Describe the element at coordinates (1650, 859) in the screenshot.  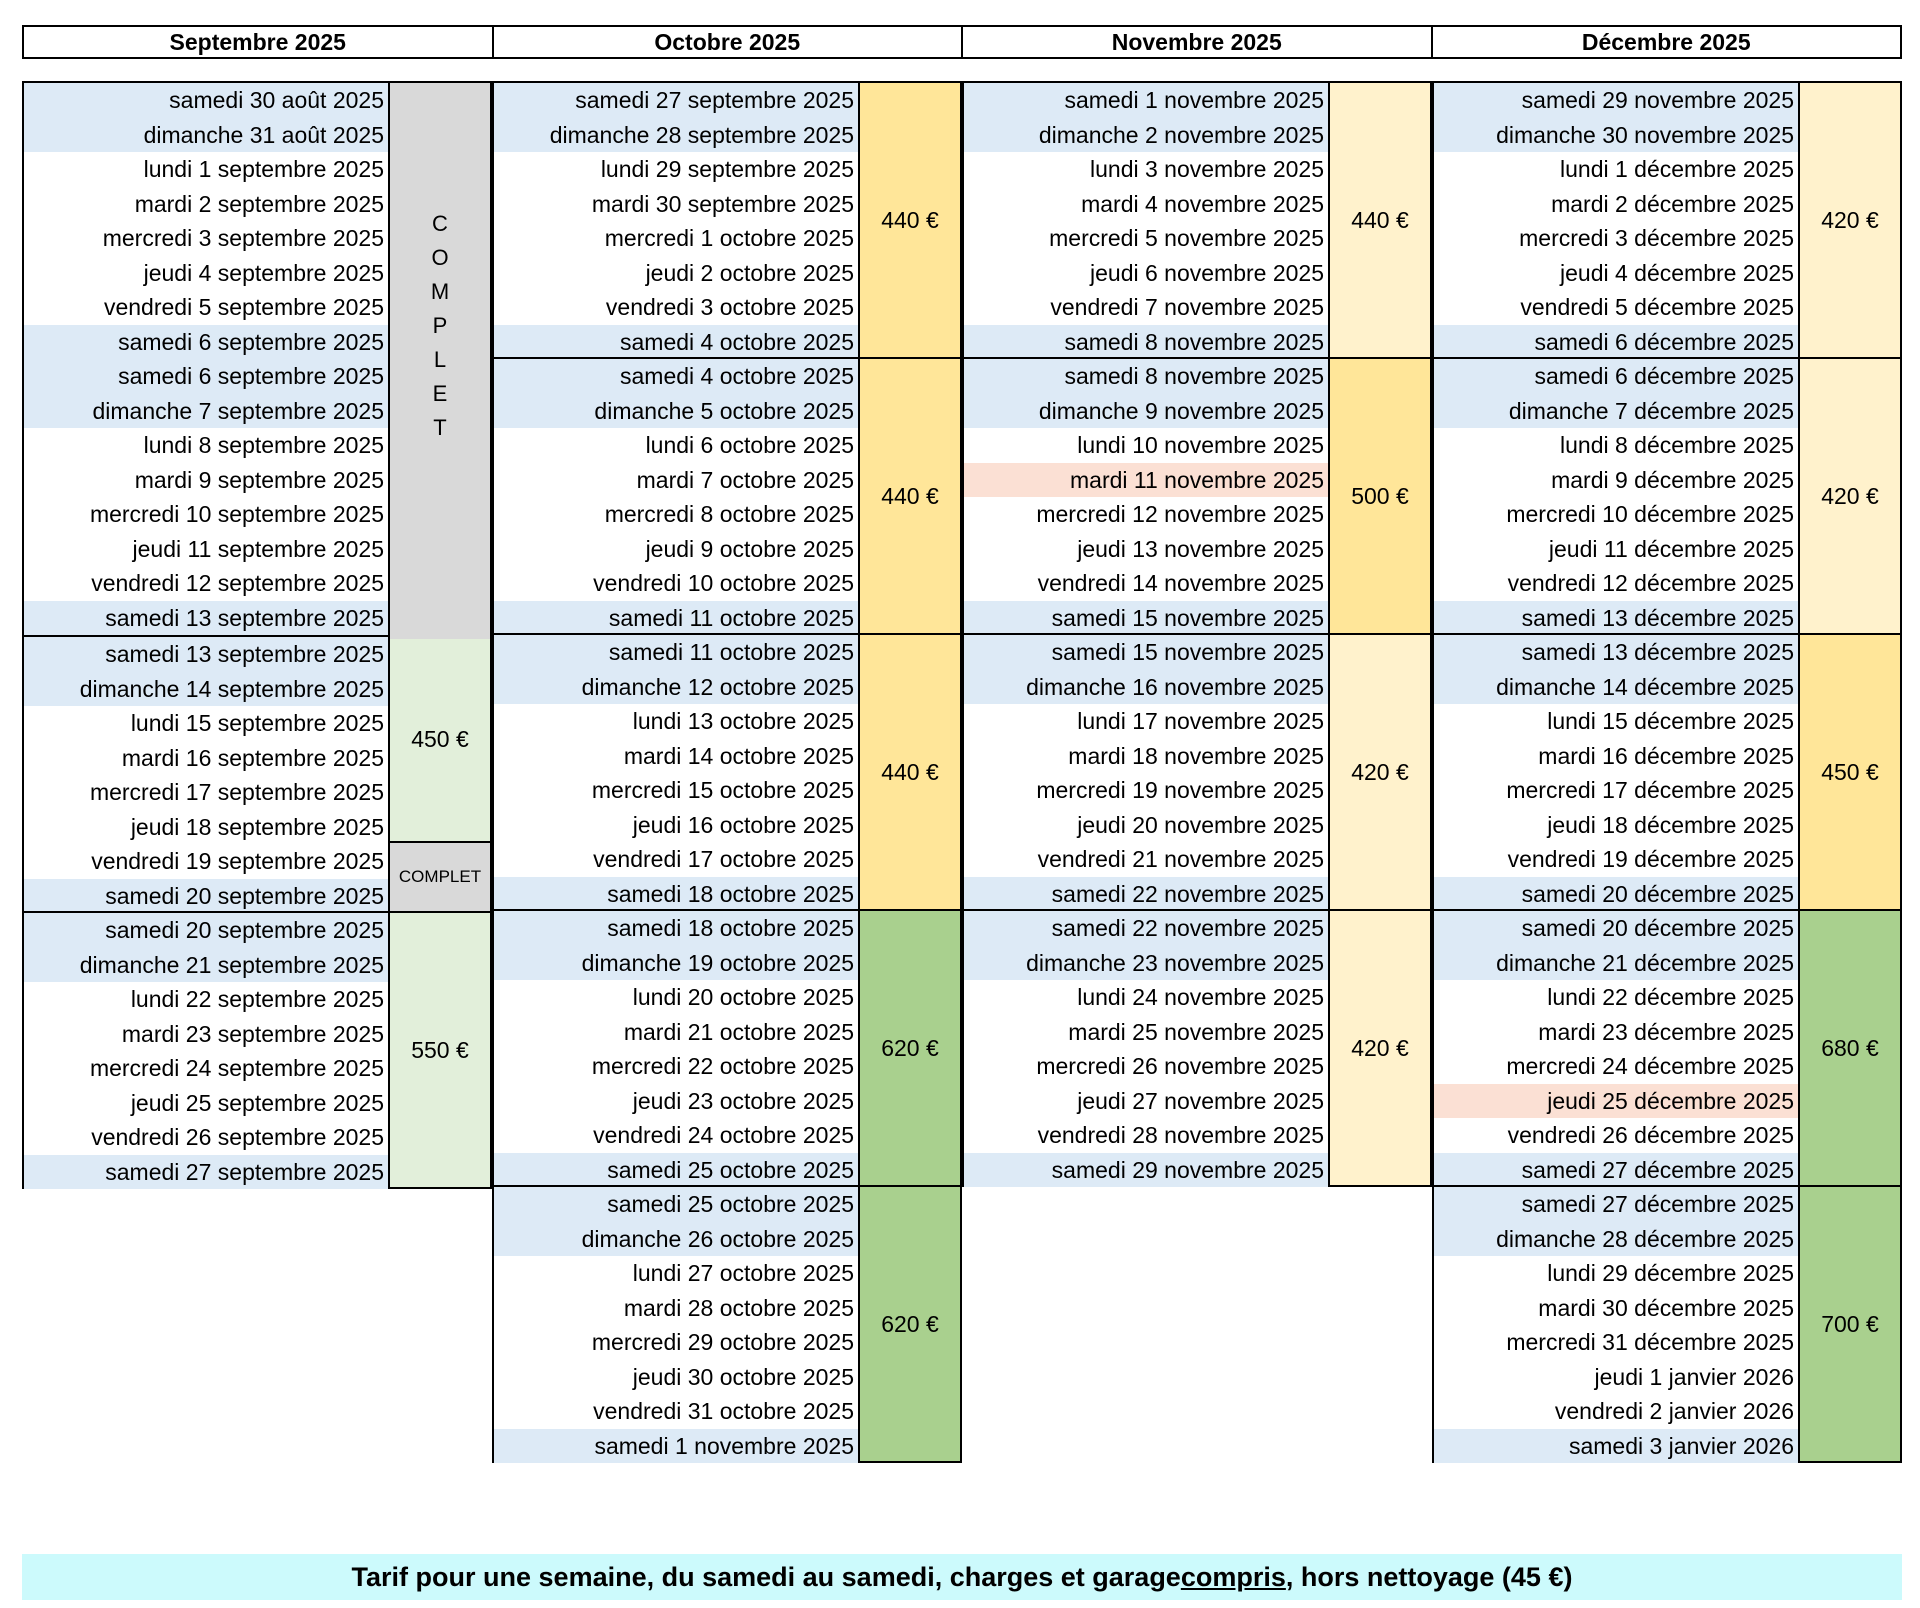
I see `day-cell: vendredi 19 décembre 2025` at that location.